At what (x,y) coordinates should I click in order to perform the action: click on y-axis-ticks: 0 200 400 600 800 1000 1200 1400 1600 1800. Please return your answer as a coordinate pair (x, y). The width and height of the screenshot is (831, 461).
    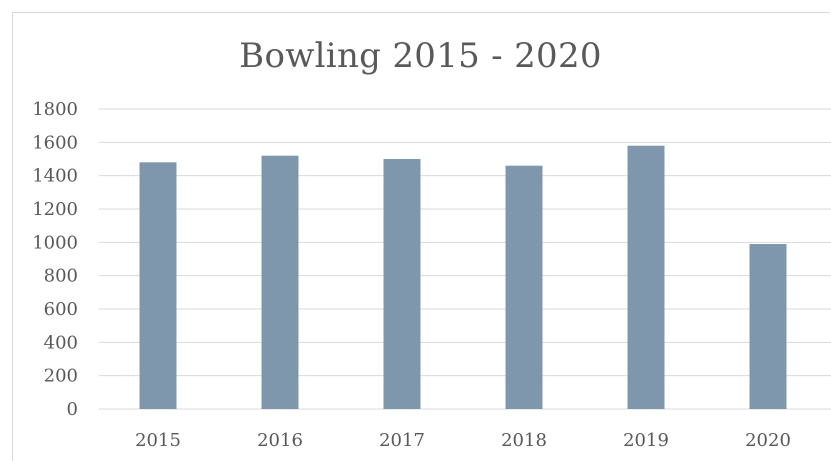
    Looking at the image, I should click on (55, 259).